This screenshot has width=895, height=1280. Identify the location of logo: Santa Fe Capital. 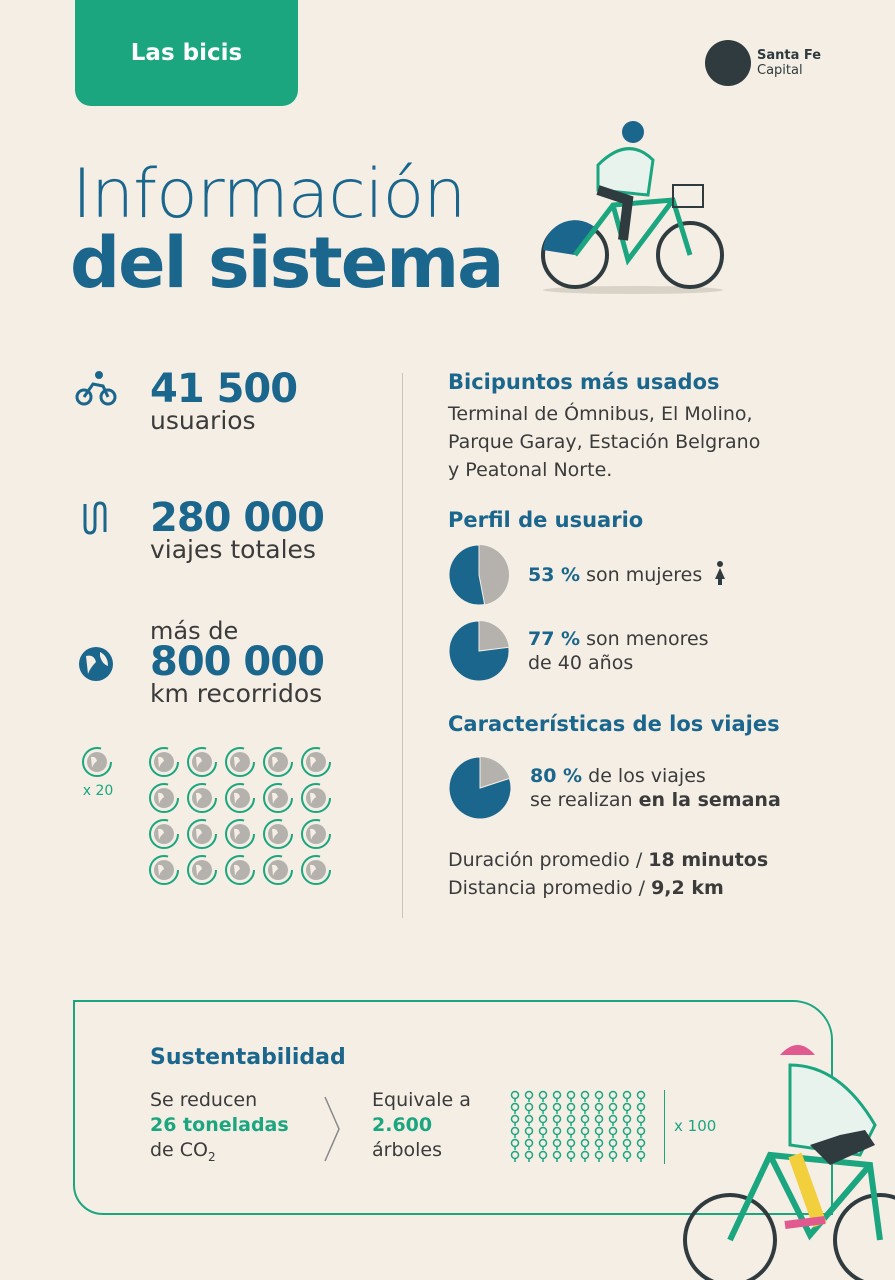
(763, 63).